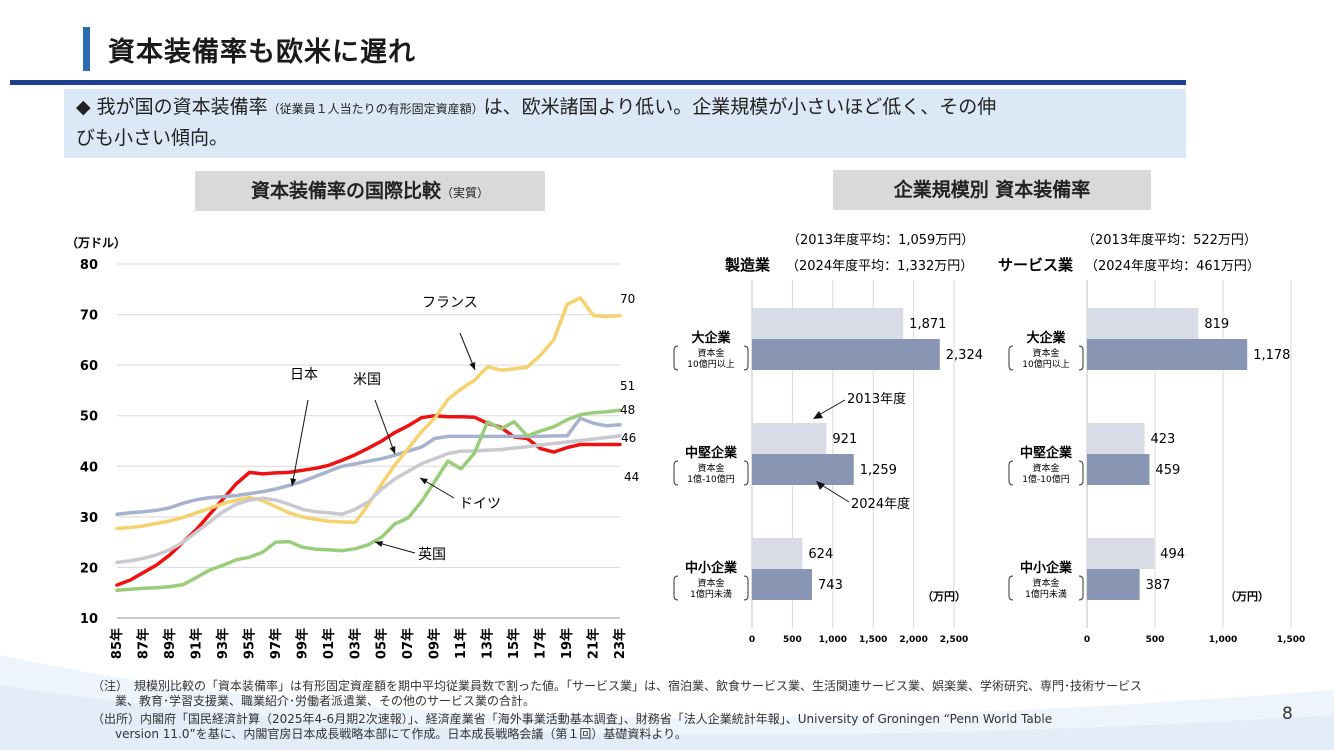 The image size is (1334, 750). I want to click on series-line-ドイツ, so click(368, 499).